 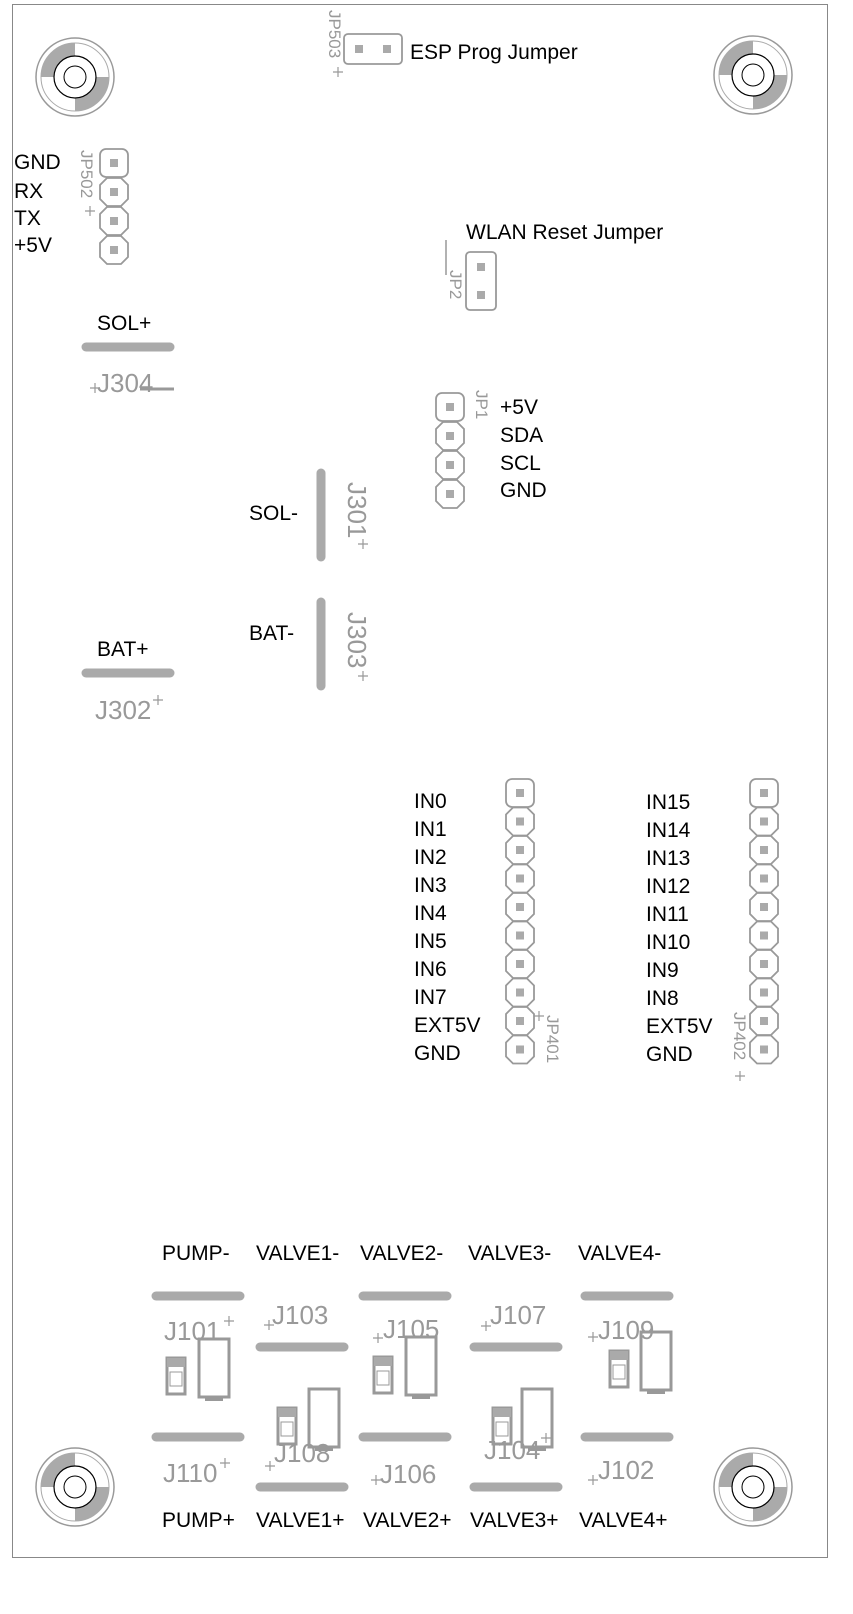 What do you see at coordinates (522, 435) in the screenshot?
I see `i2c-pin-sda-label: SDA` at bounding box center [522, 435].